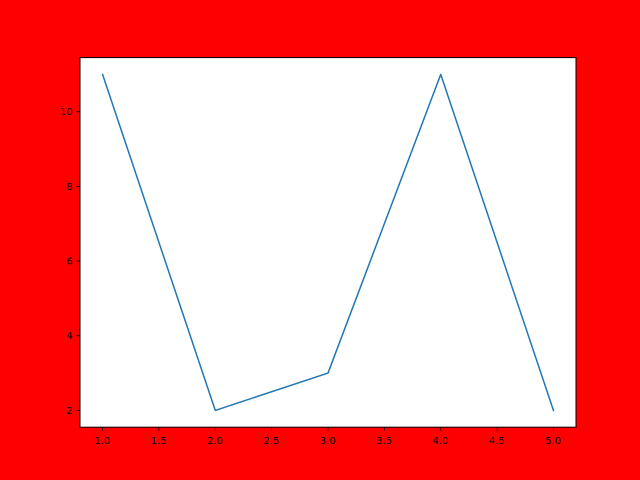  I want to click on y-axis: 2 4 6 8 10, so click(70, 262).